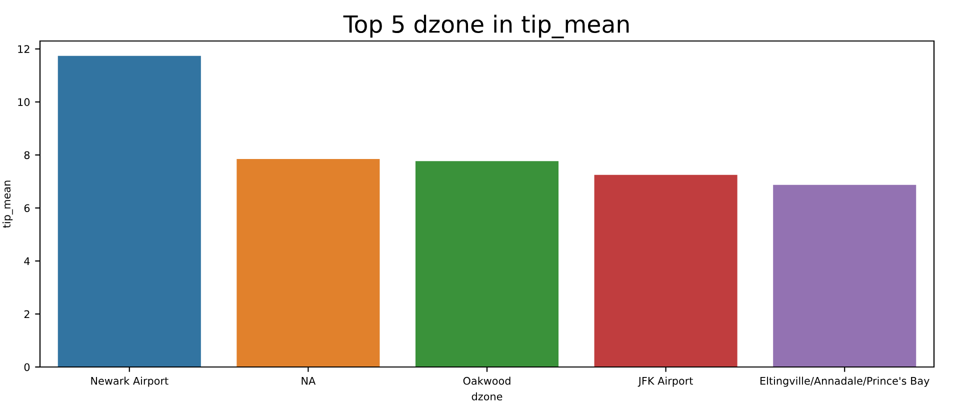 The height and width of the screenshot is (412, 976). What do you see at coordinates (129, 381) in the screenshot?
I see `x-tick-label: Newark Airport` at bounding box center [129, 381].